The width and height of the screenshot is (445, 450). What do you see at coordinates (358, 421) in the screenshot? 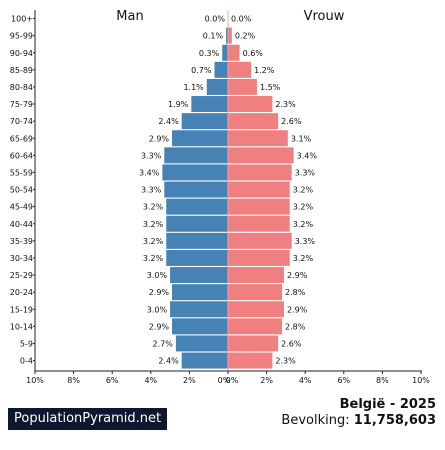
I see `population-line: Bevolking: 11,758,603` at bounding box center [358, 421].